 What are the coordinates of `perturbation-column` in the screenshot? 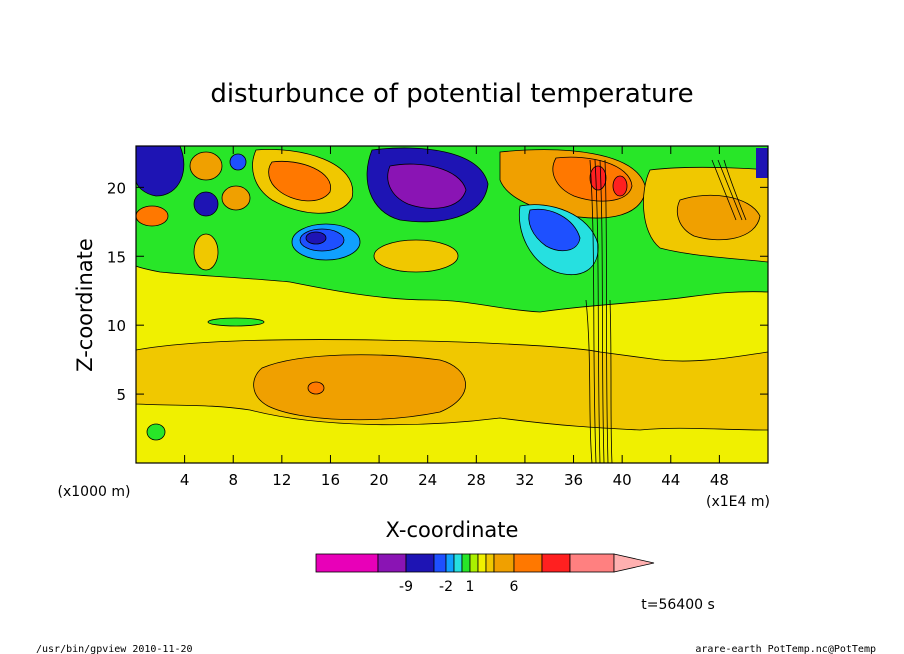 It's located at (599, 311).